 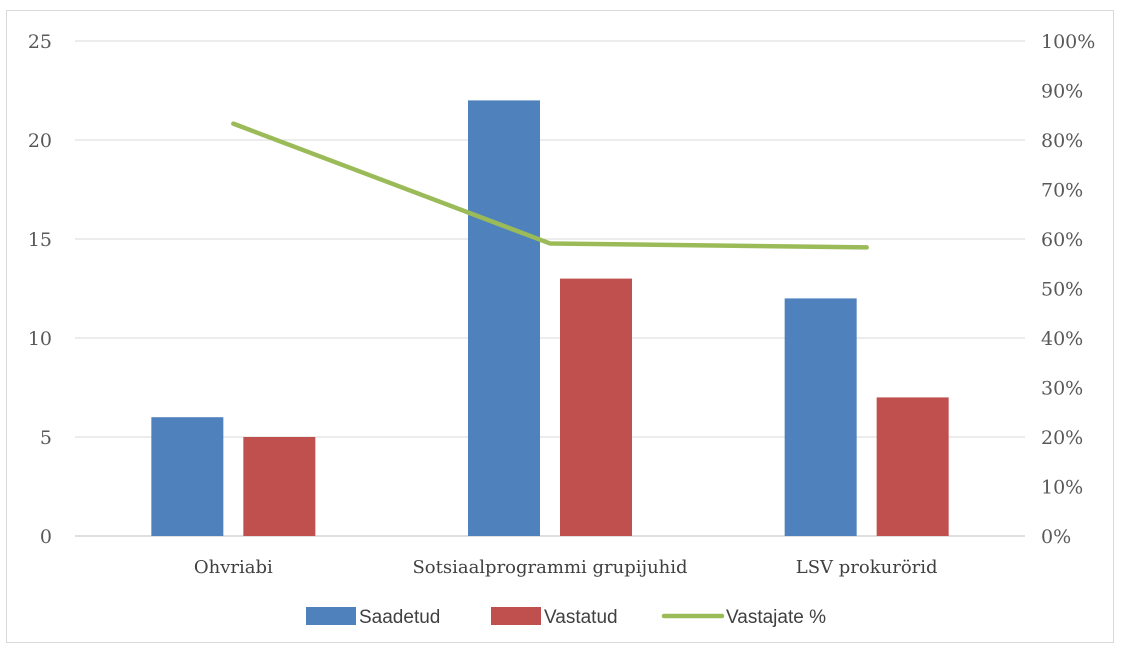 What do you see at coordinates (549, 567) in the screenshot?
I see `category-label: Sotsiaalprogrammi grupijuhid` at bounding box center [549, 567].